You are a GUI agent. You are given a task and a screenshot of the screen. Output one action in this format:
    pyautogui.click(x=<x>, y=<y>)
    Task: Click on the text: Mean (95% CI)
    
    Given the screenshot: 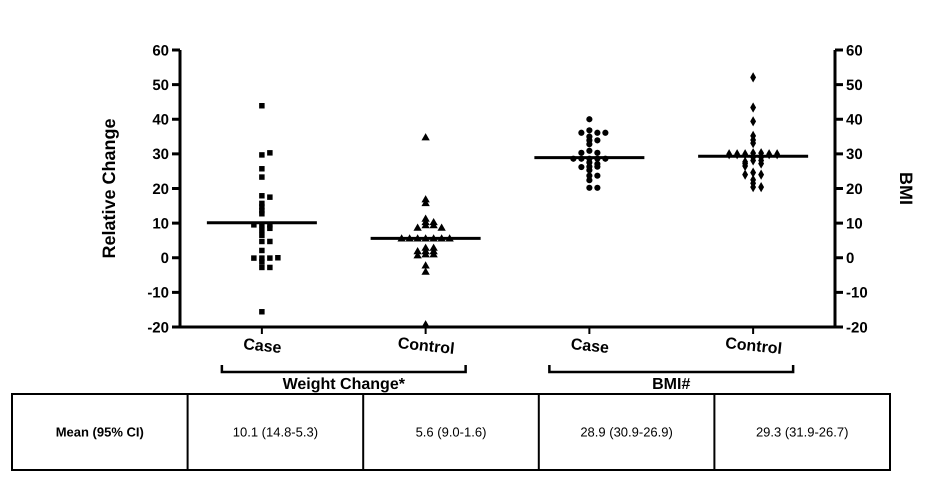 What is the action you would take?
    pyautogui.click(x=100, y=432)
    